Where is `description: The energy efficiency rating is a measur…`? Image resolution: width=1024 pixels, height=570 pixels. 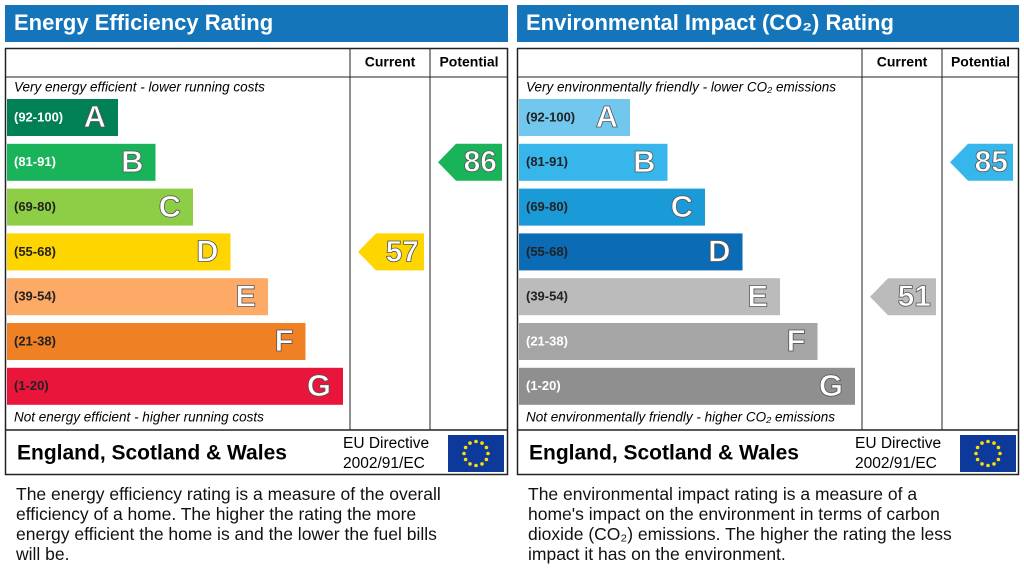
description: The energy efficiency rating is a measur… is located at coordinates (228, 524).